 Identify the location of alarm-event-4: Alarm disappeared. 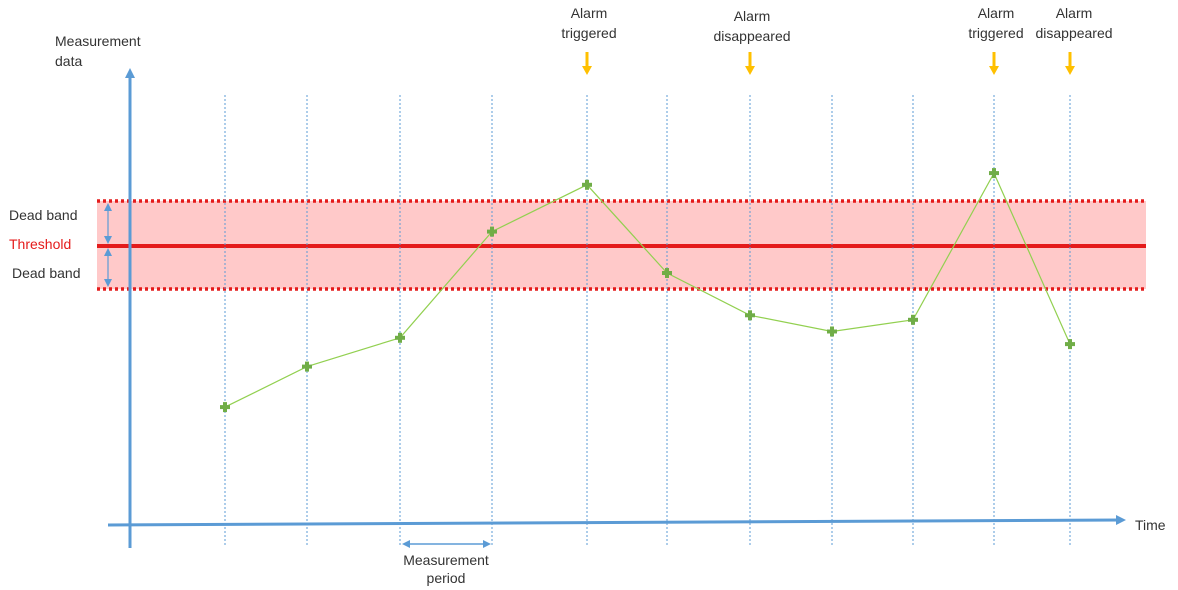
(1073, 40).